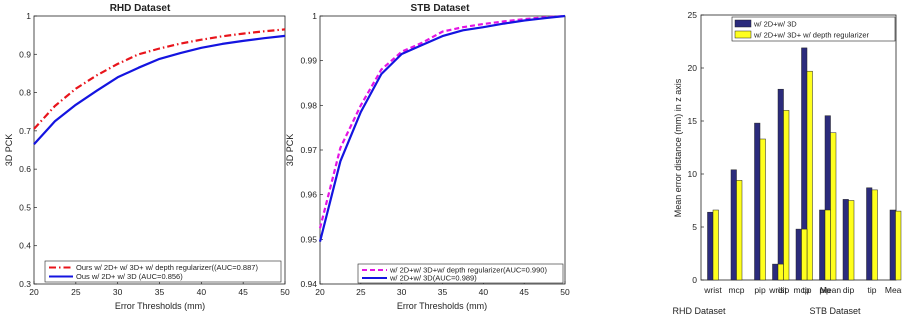 This screenshot has height=320, width=902. Describe the element at coordinates (694, 227) in the screenshot. I see `bar-y-tick-label: 5` at that location.